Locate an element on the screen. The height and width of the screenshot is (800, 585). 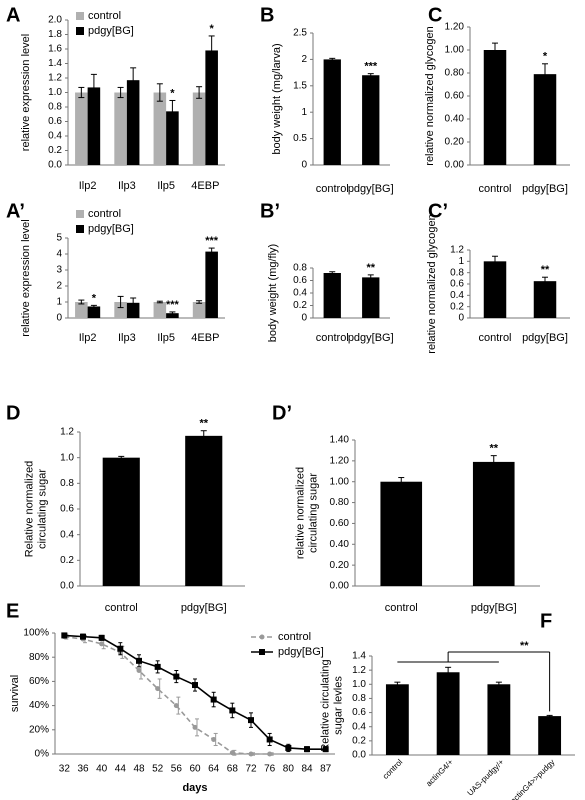
x-tick-label: 87 is located at coordinates (326, 769).